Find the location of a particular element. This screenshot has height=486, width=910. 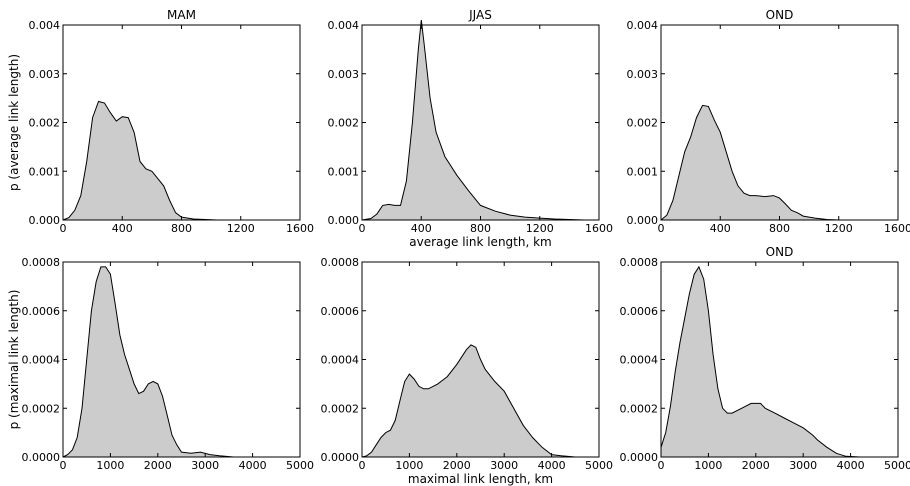

plot-frame is located at coordinates (480, 122).